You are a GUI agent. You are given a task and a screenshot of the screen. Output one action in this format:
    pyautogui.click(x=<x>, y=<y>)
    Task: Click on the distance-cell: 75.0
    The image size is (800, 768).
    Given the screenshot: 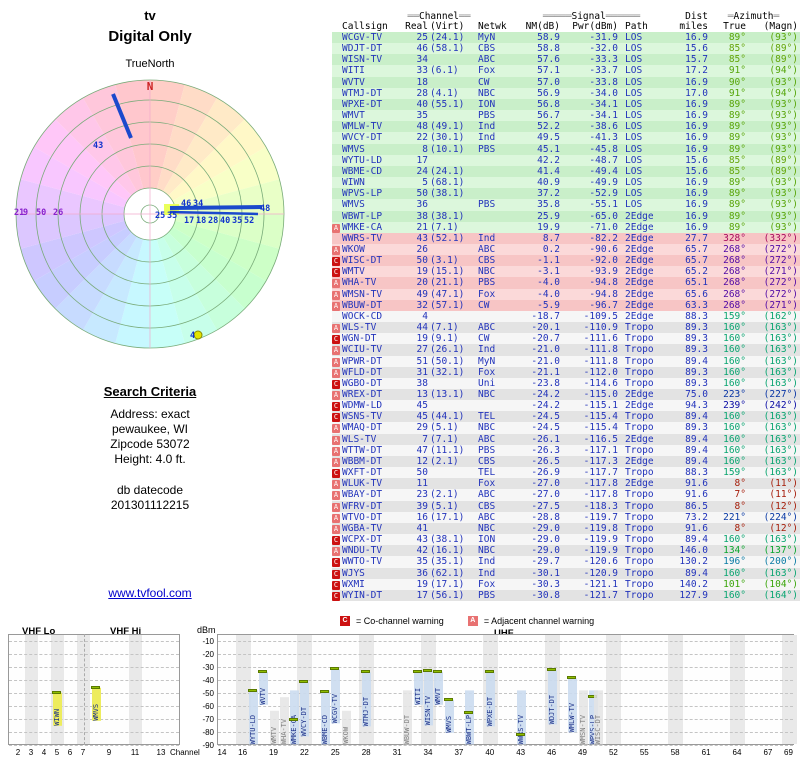 What is the action you would take?
    pyautogui.click(x=696, y=394)
    